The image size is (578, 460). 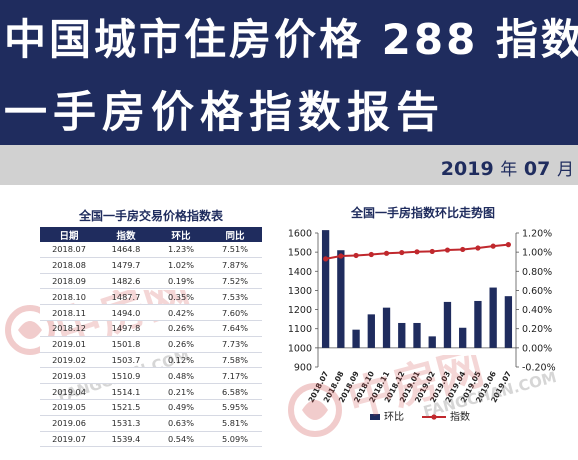 I want to click on cell-yoy: 5.09%, so click(x=235, y=439).